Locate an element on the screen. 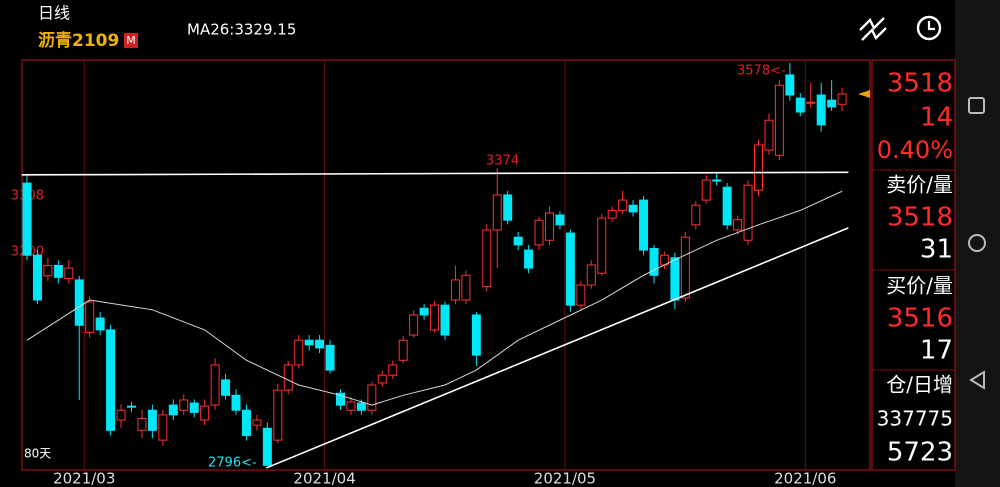 The height and width of the screenshot is (487, 1000). trend-line is located at coordinates (435, 173).